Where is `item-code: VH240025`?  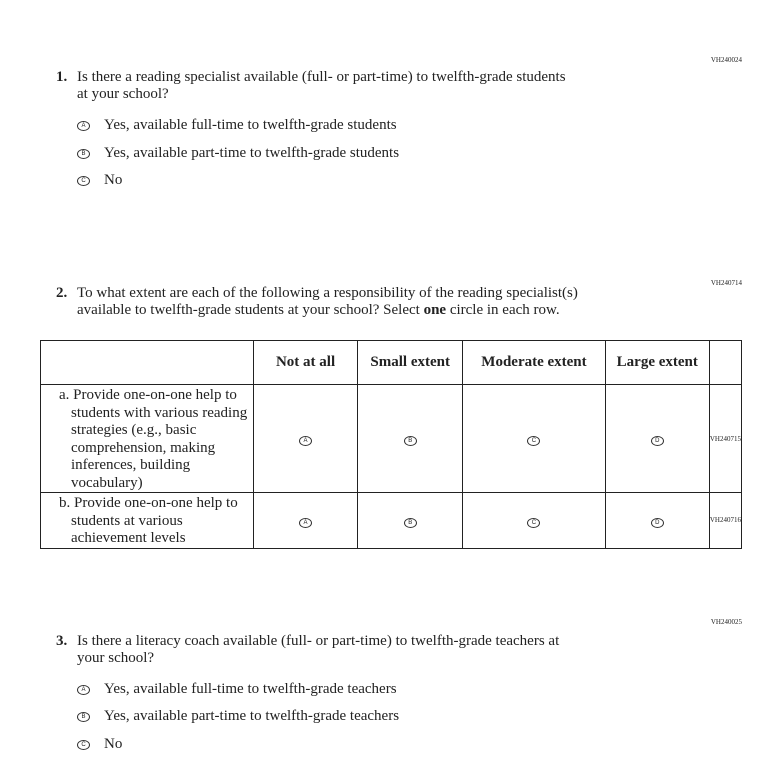 item-code: VH240025 is located at coordinates (726, 622).